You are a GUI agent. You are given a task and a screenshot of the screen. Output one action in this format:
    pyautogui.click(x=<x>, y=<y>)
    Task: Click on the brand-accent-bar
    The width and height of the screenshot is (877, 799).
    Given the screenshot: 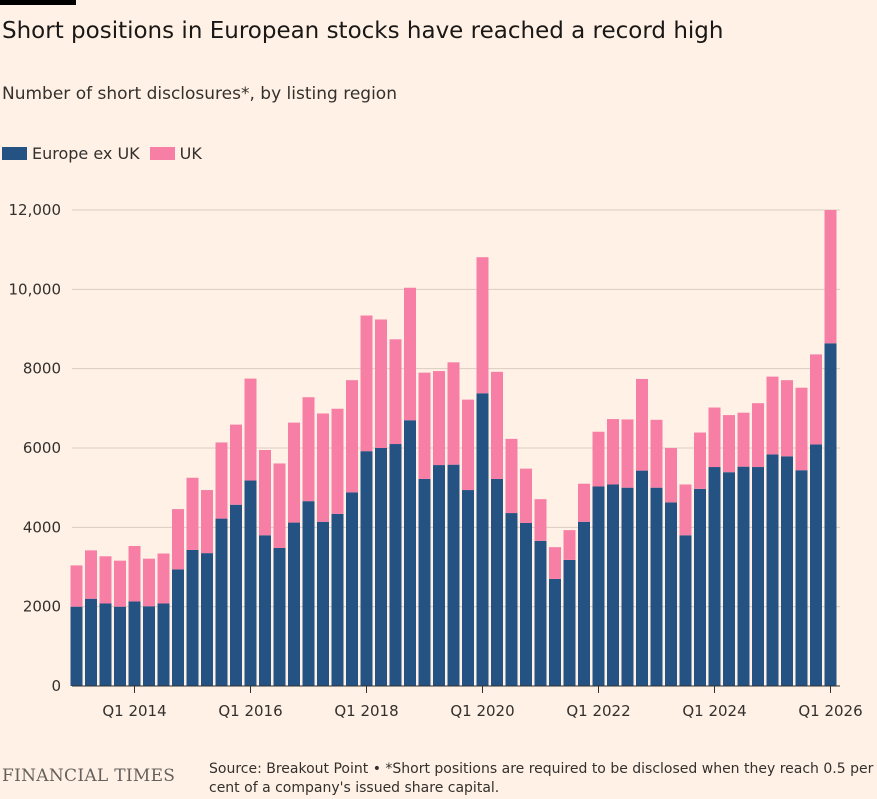 What is the action you would take?
    pyautogui.click(x=38, y=2)
    